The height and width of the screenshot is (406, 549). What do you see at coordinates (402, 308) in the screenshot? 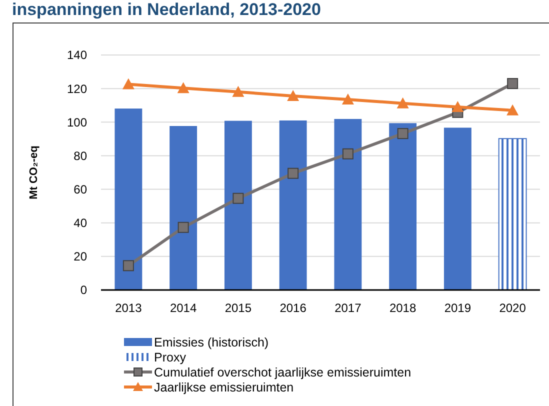
I see `x-tick-label: 2018` at bounding box center [402, 308].